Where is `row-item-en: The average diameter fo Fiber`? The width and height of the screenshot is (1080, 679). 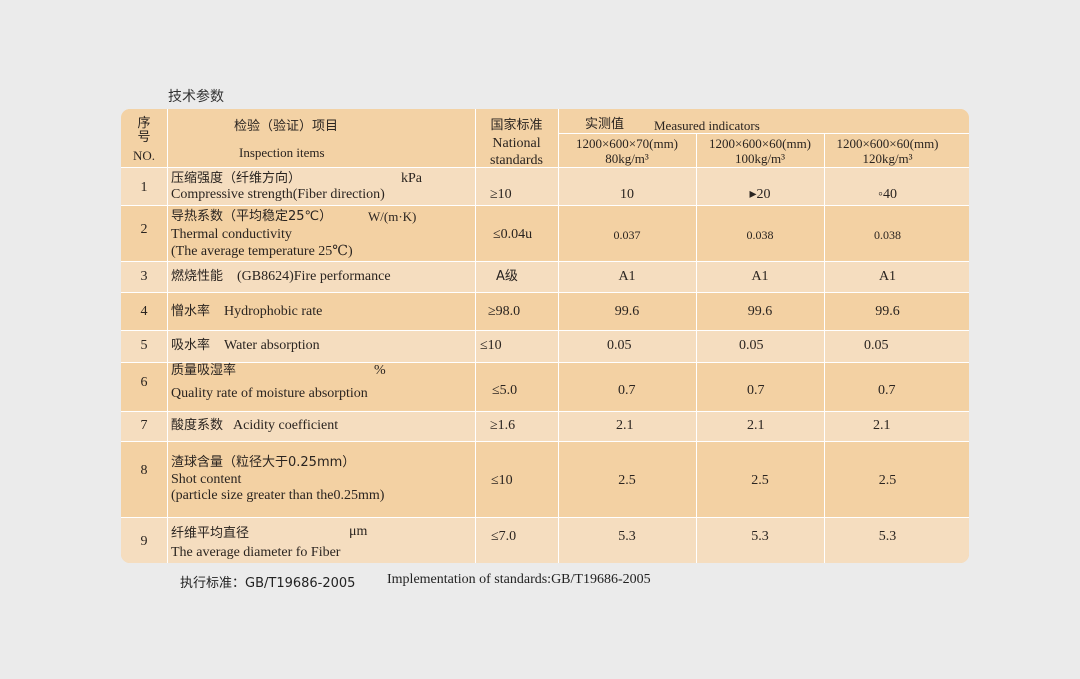 row-item-en: The average diameter fo Fiber is located at coordinates (256, 552).